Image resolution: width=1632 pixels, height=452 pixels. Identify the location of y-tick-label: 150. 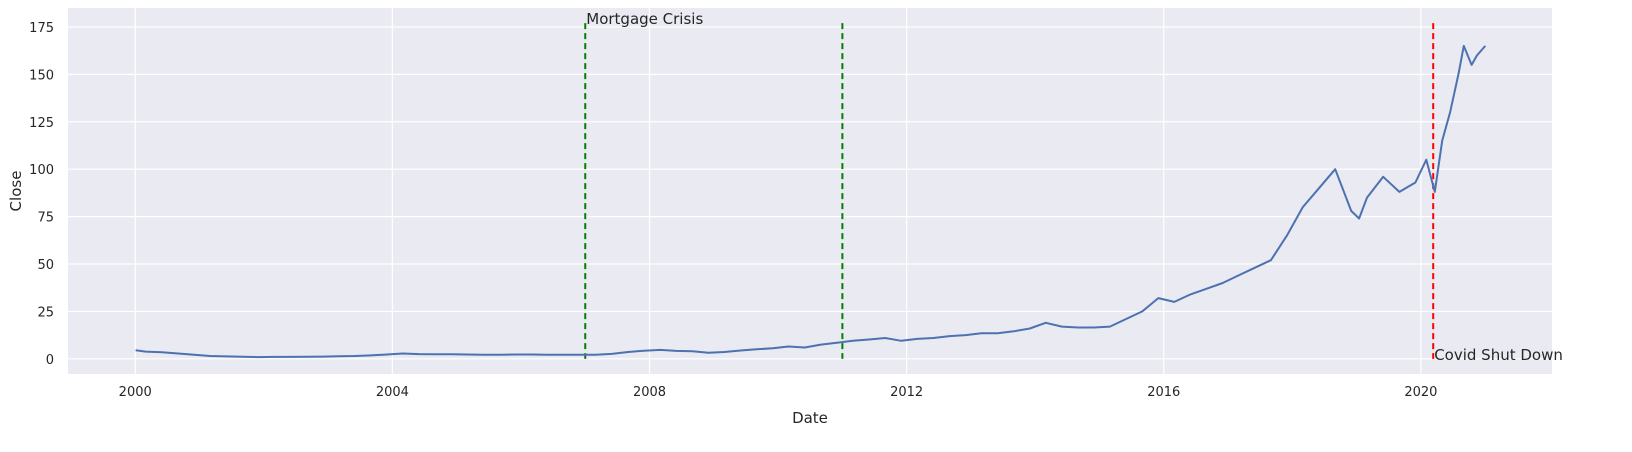
(41, 75).